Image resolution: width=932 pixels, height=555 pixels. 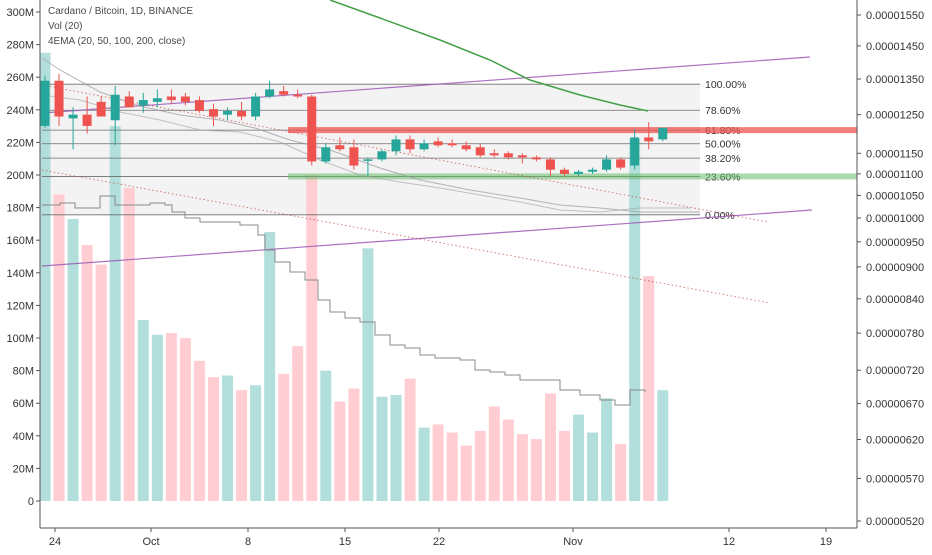 What do you see at coordinates (20, 13) in the screenshot?
I see `left-tick-label: 300M` at bounding box center [20, 13].